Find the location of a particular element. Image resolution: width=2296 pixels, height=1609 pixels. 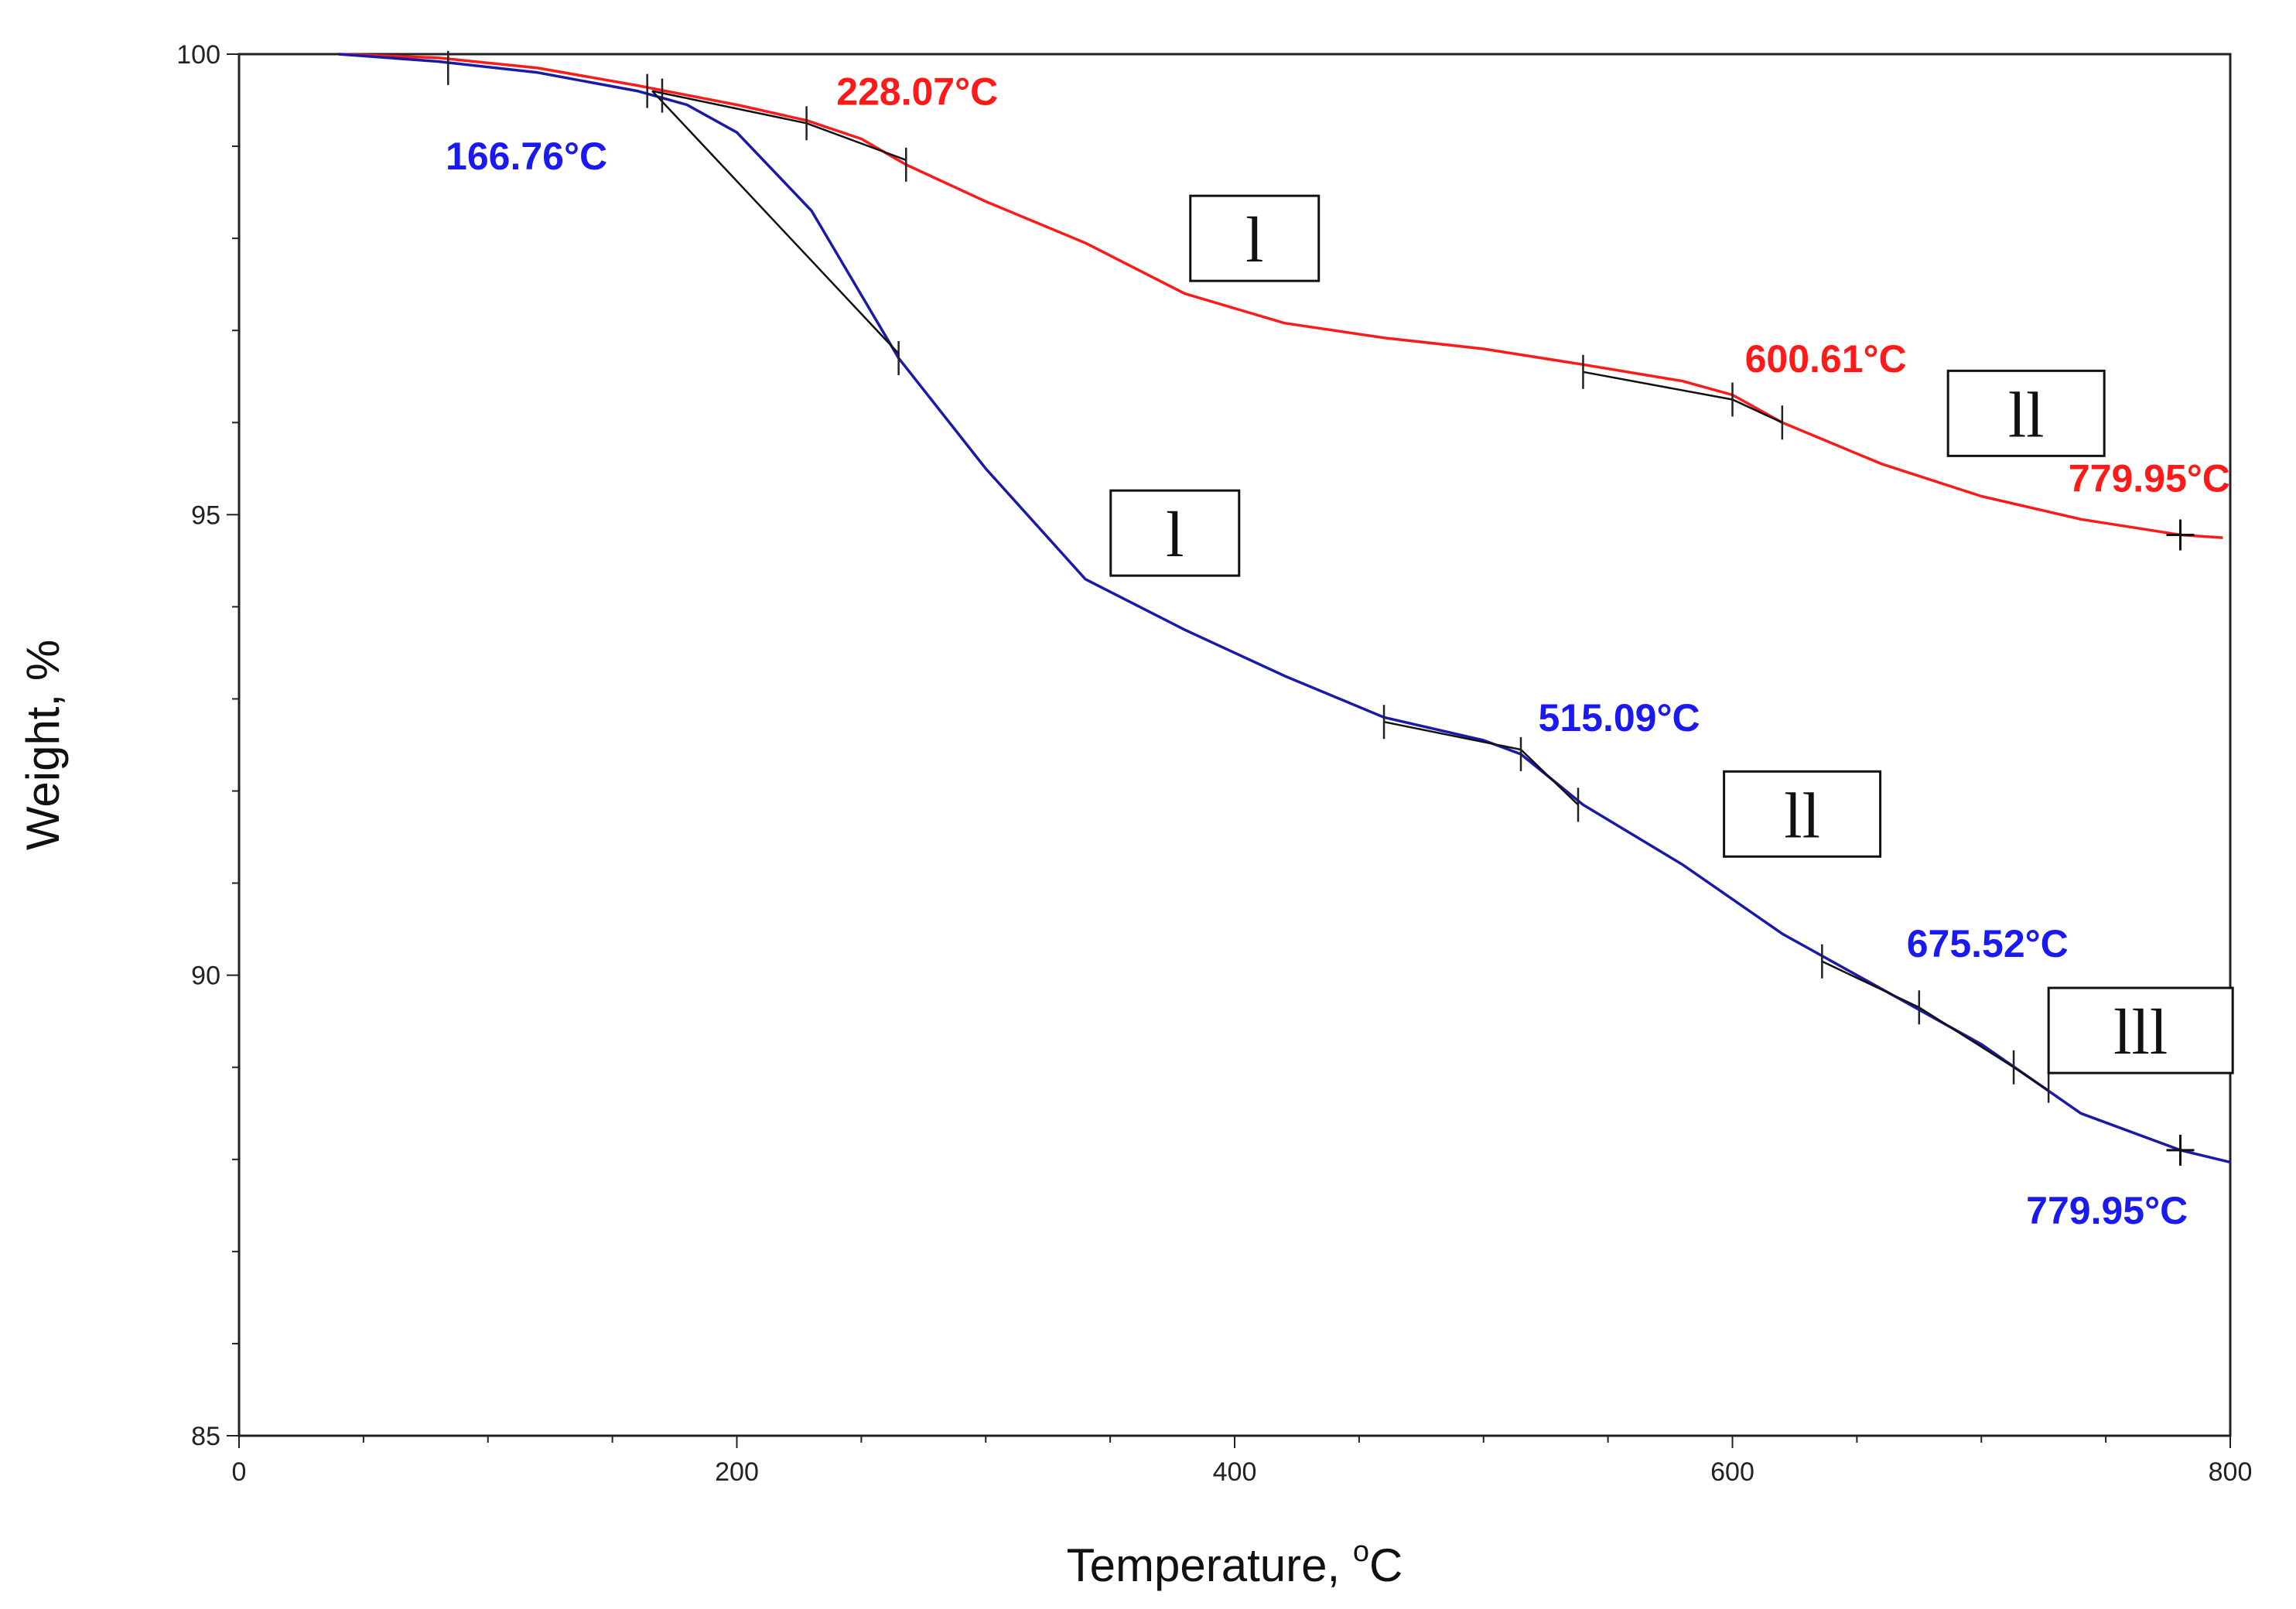

x-tick-label: 200 is located at coordinates (737, 1472).